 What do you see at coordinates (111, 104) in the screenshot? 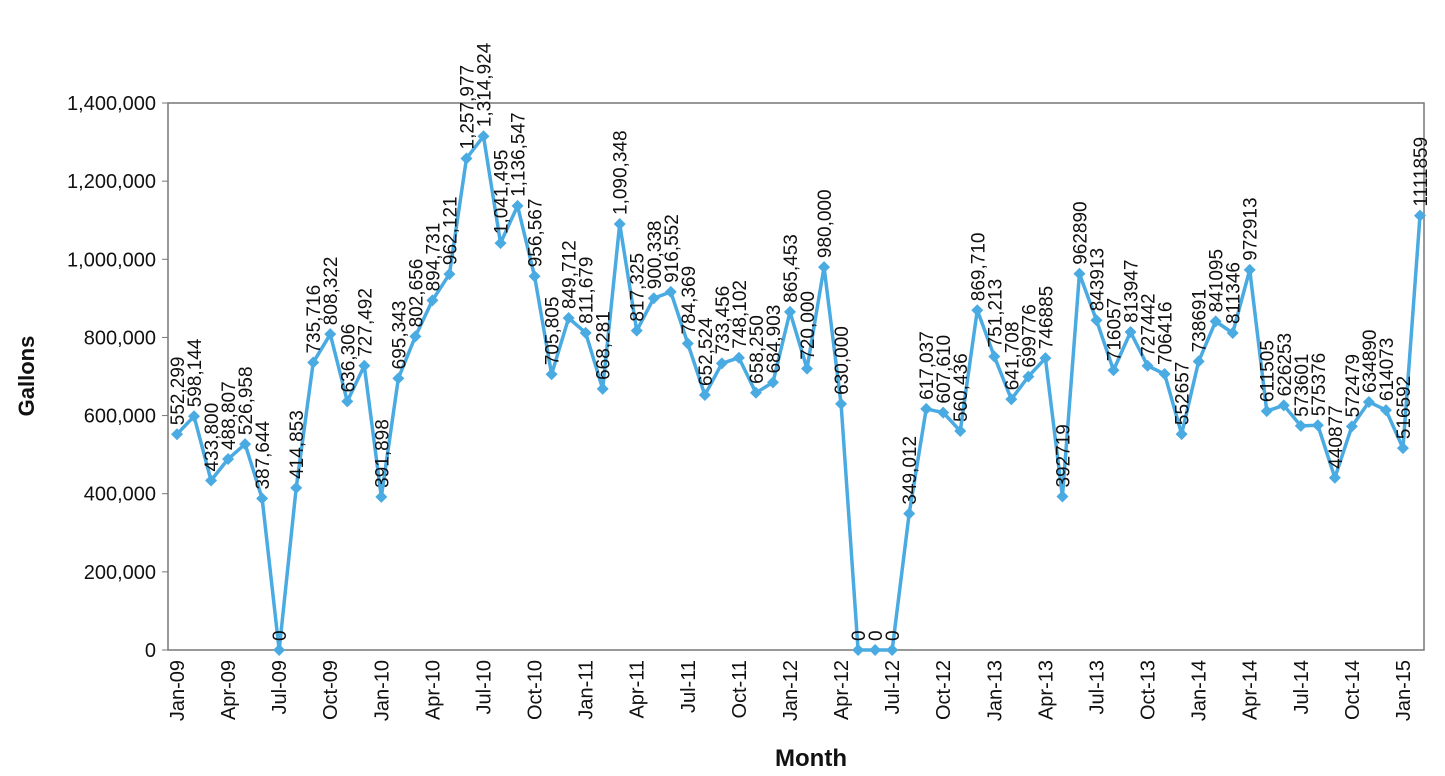
I see `y-tick-label: 1,400,000` at bounding box center [111, 104].